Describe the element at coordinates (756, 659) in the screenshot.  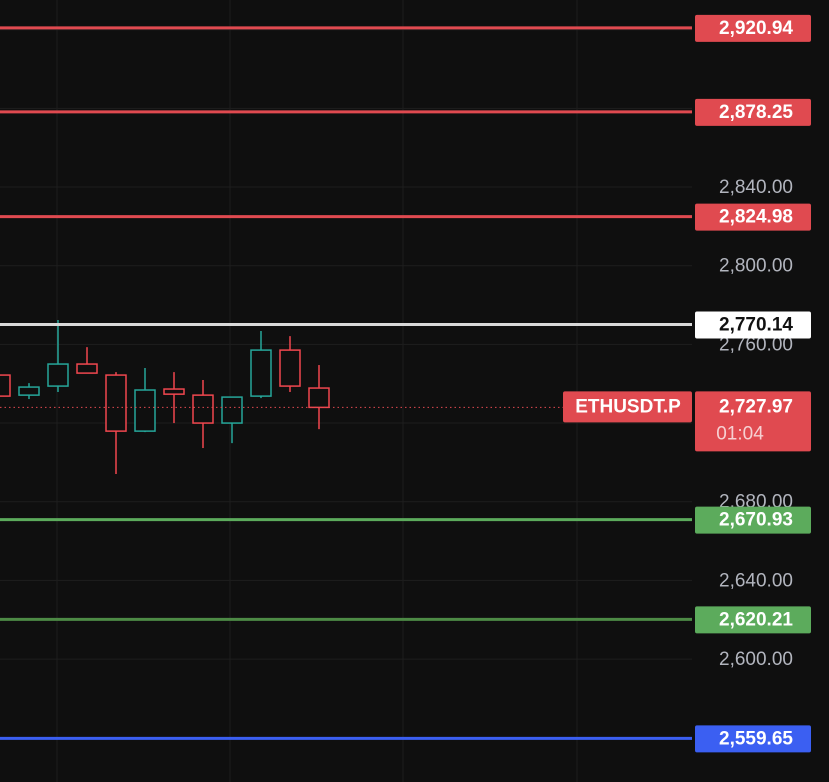
I see `y-tick-label: 2,600.00` at that location.